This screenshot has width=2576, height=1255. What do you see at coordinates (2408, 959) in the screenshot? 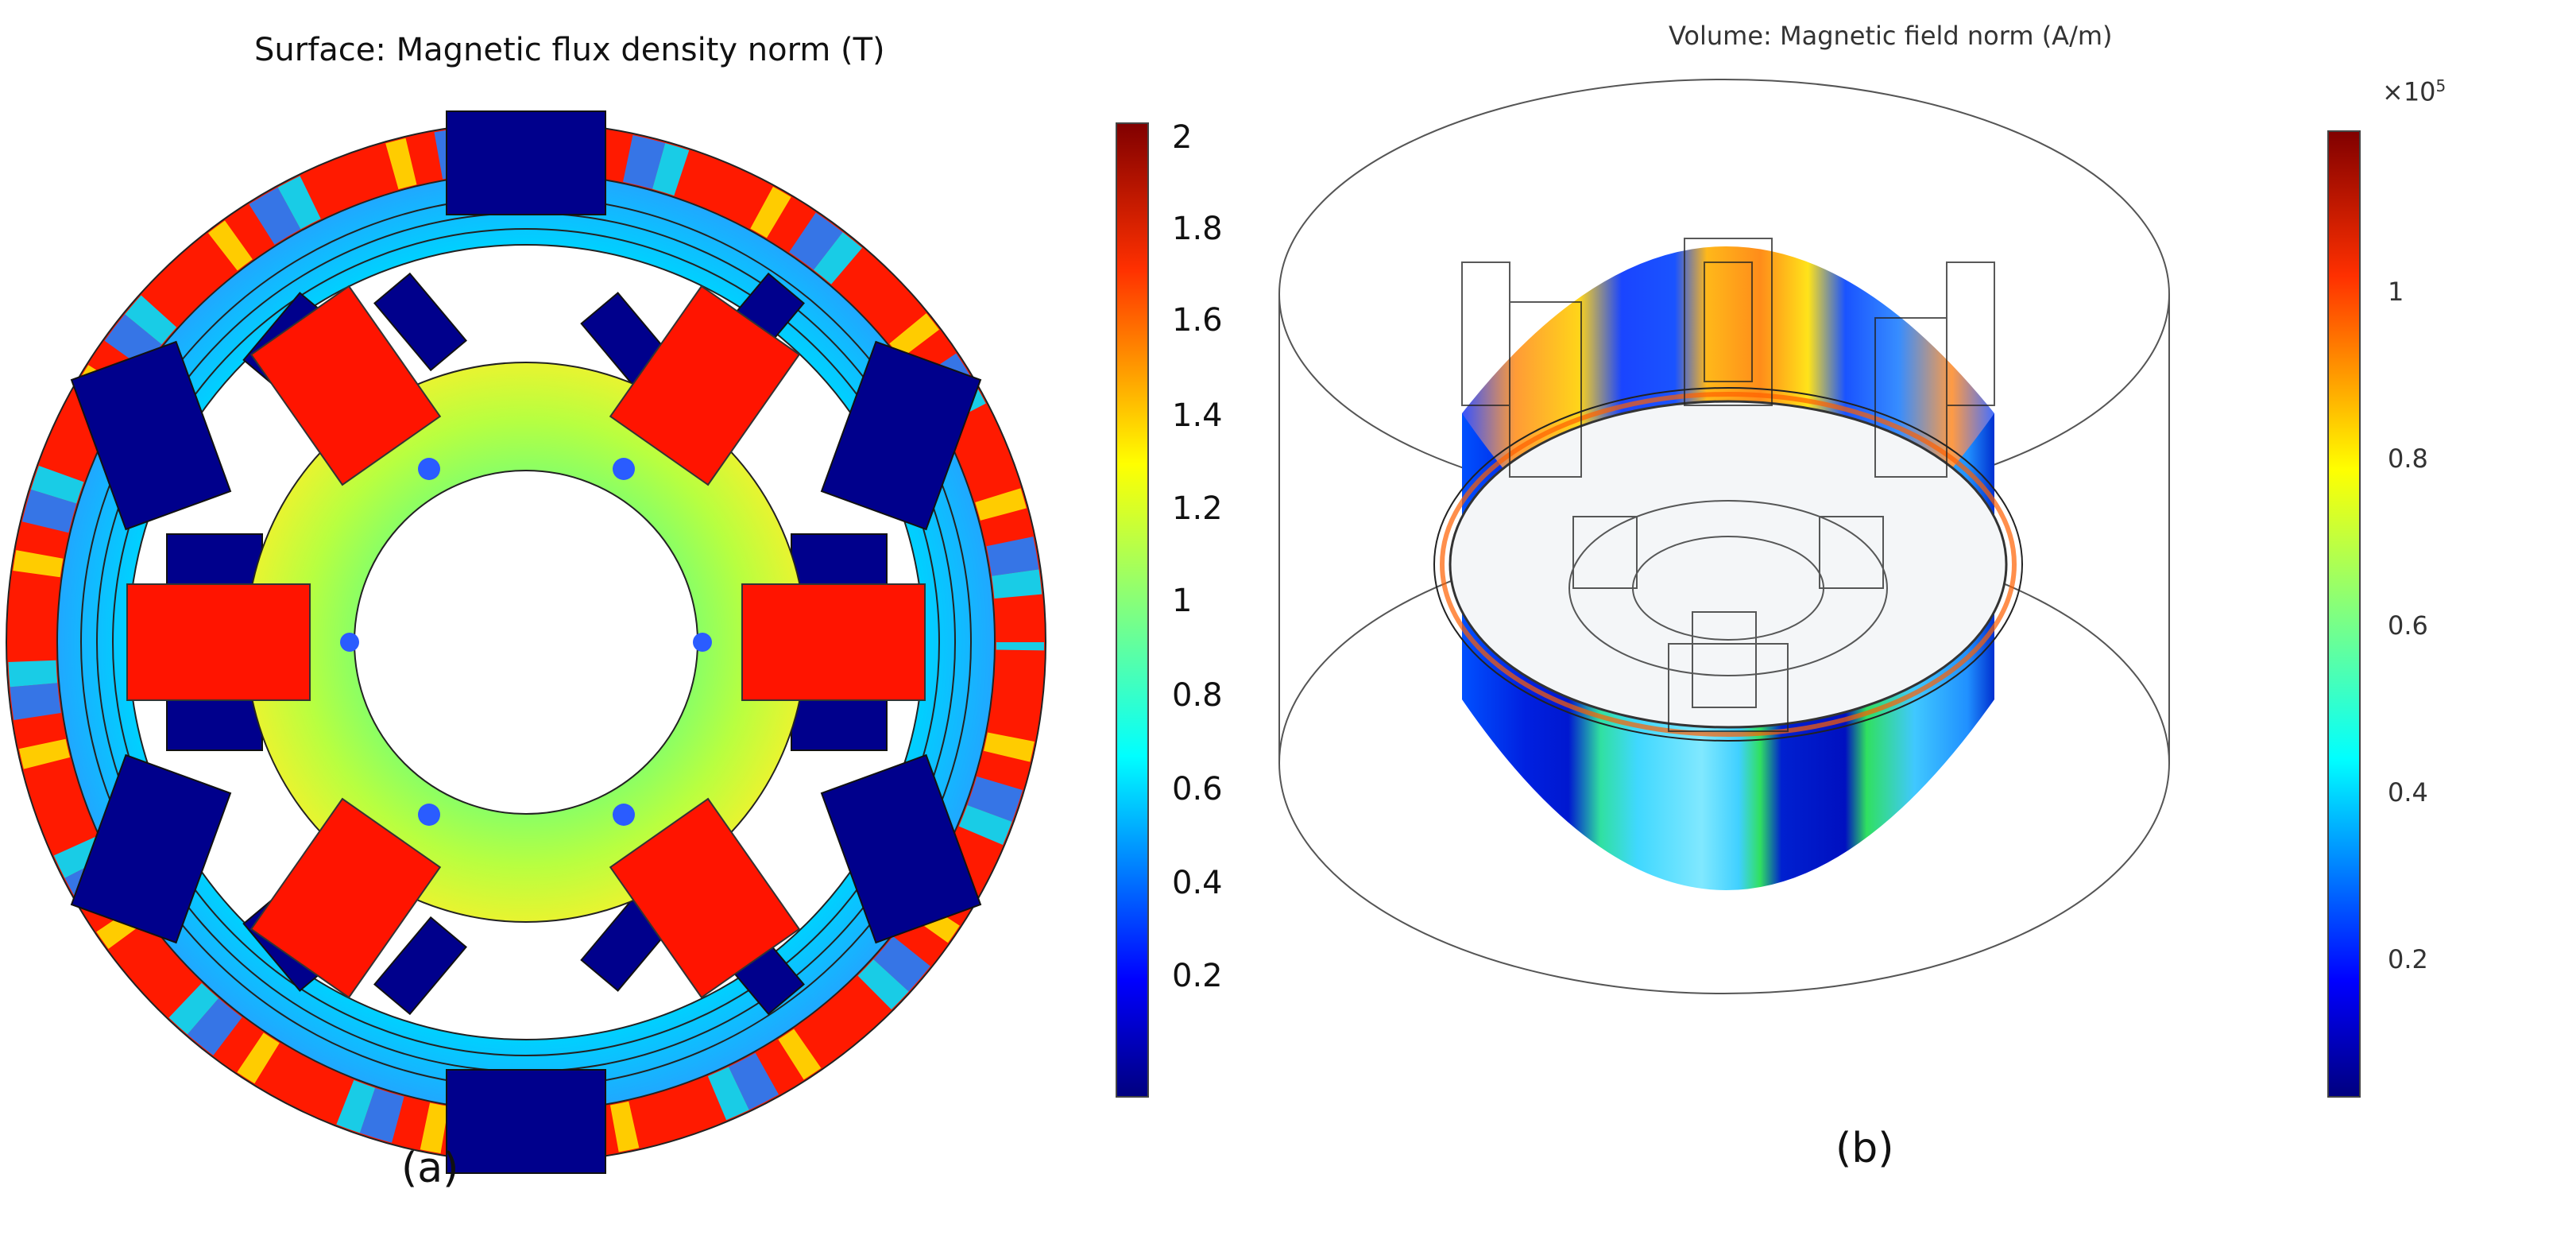
I see `colorbar-b-tick: 0.2` at bounding box center [2408, 959].